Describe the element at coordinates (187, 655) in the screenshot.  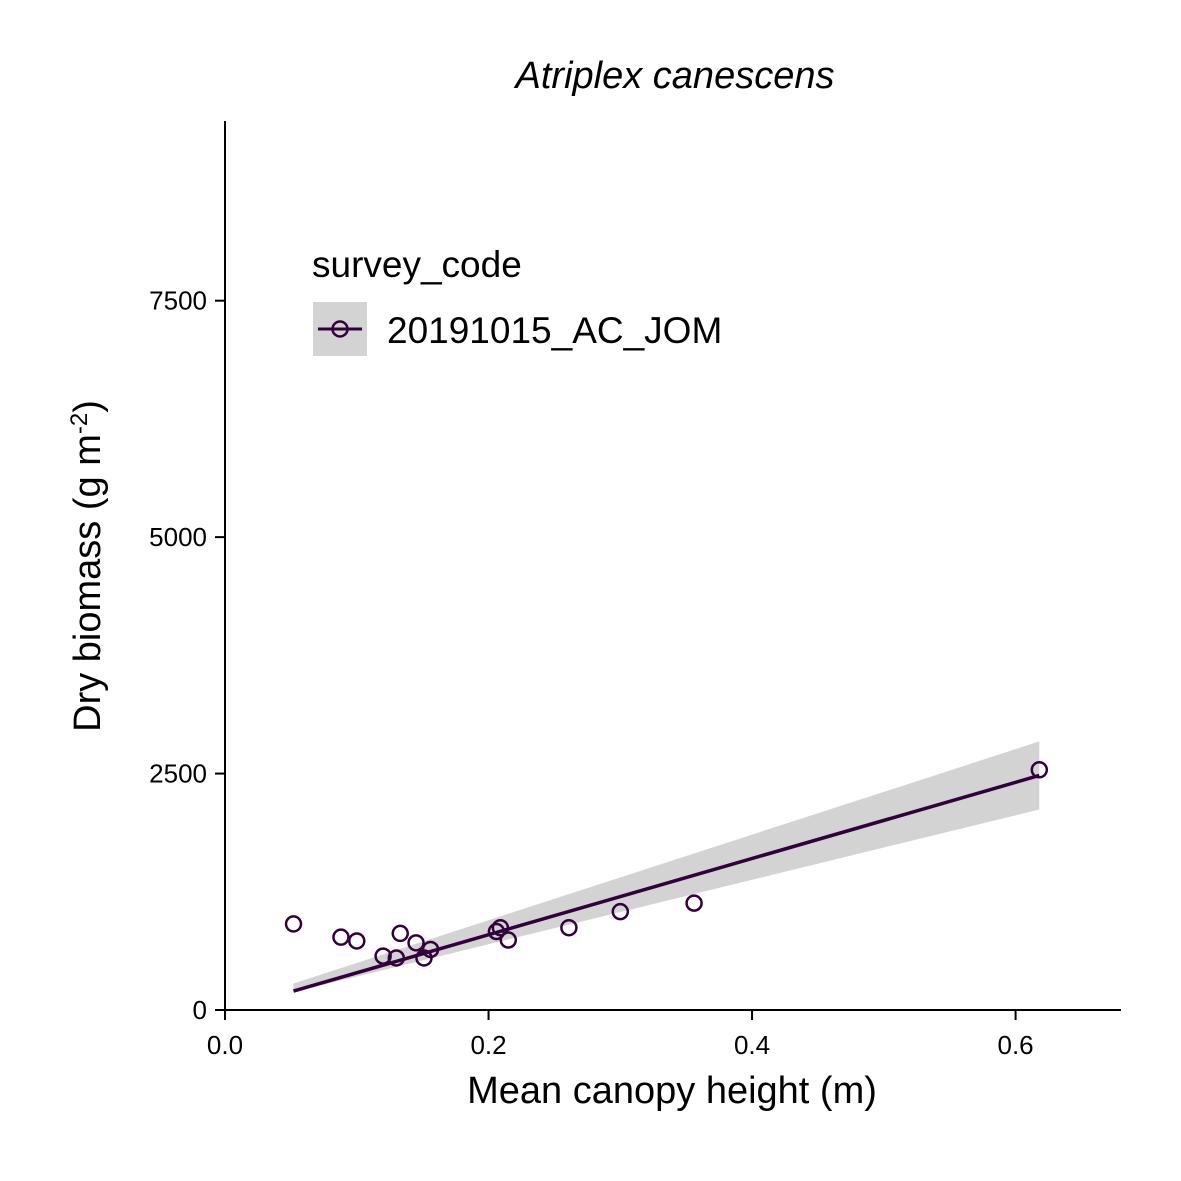
I see `y-axis-ticks: 0 2500 5000 7500` at that location.